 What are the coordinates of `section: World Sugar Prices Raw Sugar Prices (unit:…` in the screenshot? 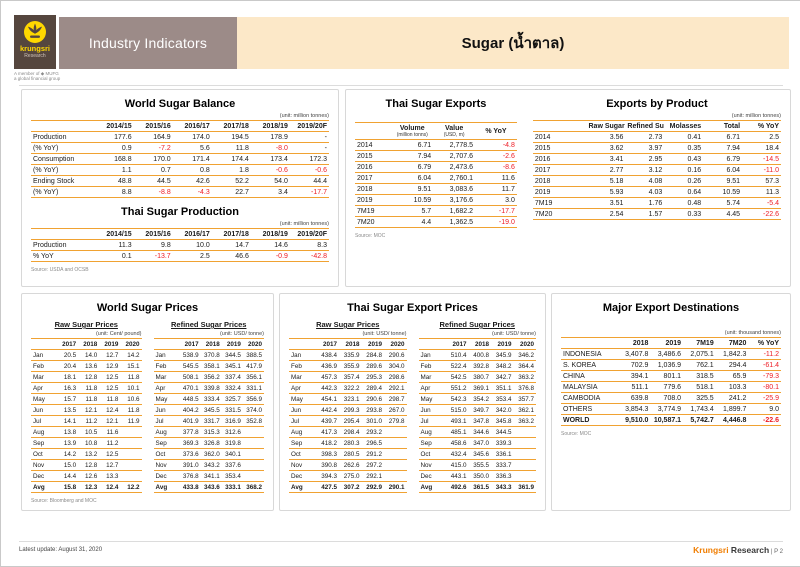 It's located at (147, 403).